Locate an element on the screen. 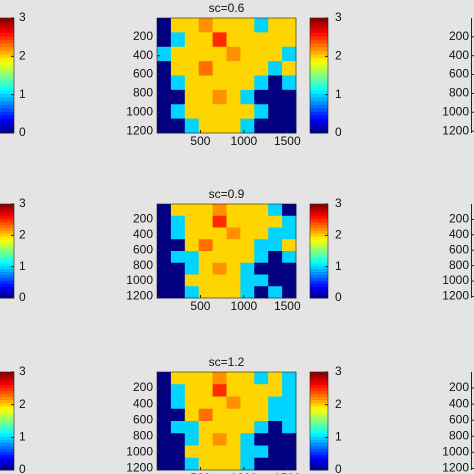 The height and width of the screenshot is (474, 474). right-axis-tick-label: 200 is located at coordinates (459, 219).